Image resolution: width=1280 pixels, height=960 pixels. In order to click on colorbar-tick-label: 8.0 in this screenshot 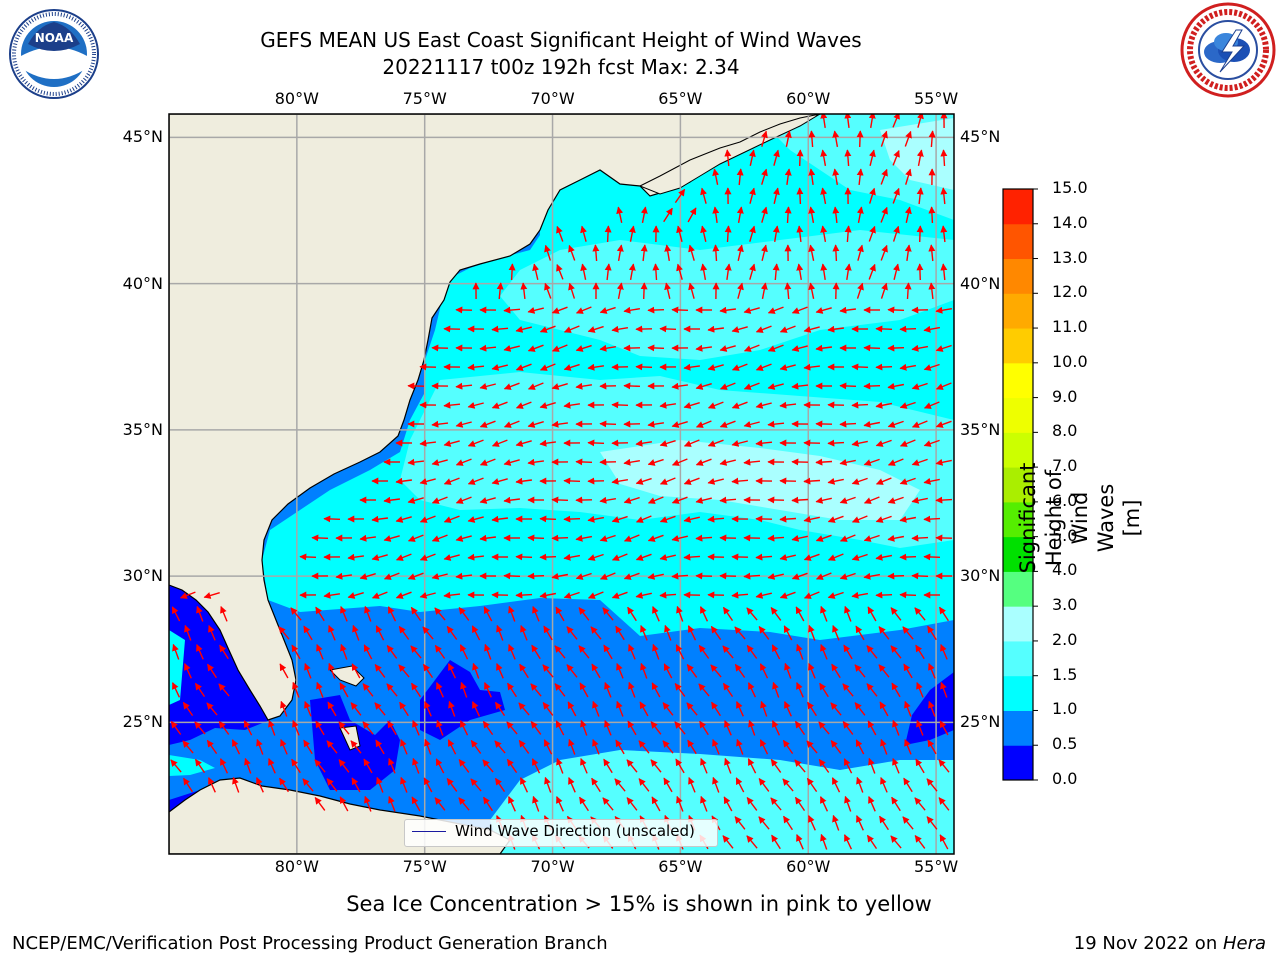, I will do `click(1065, 431)`.